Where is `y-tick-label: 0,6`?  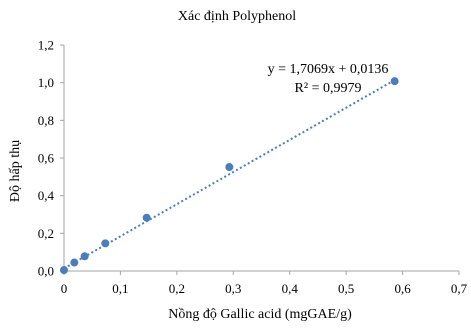
y-tick-label: 0,6 is located at coordinates (46, 158).